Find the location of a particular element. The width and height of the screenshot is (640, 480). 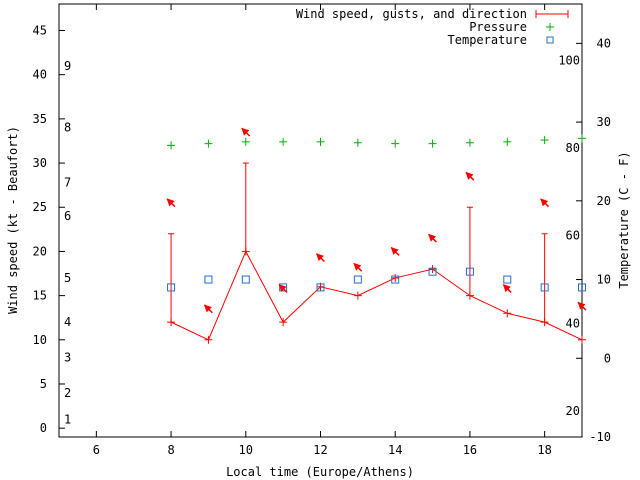

y-left-tick-label-30: 30 is located at coordinates (40, 163).